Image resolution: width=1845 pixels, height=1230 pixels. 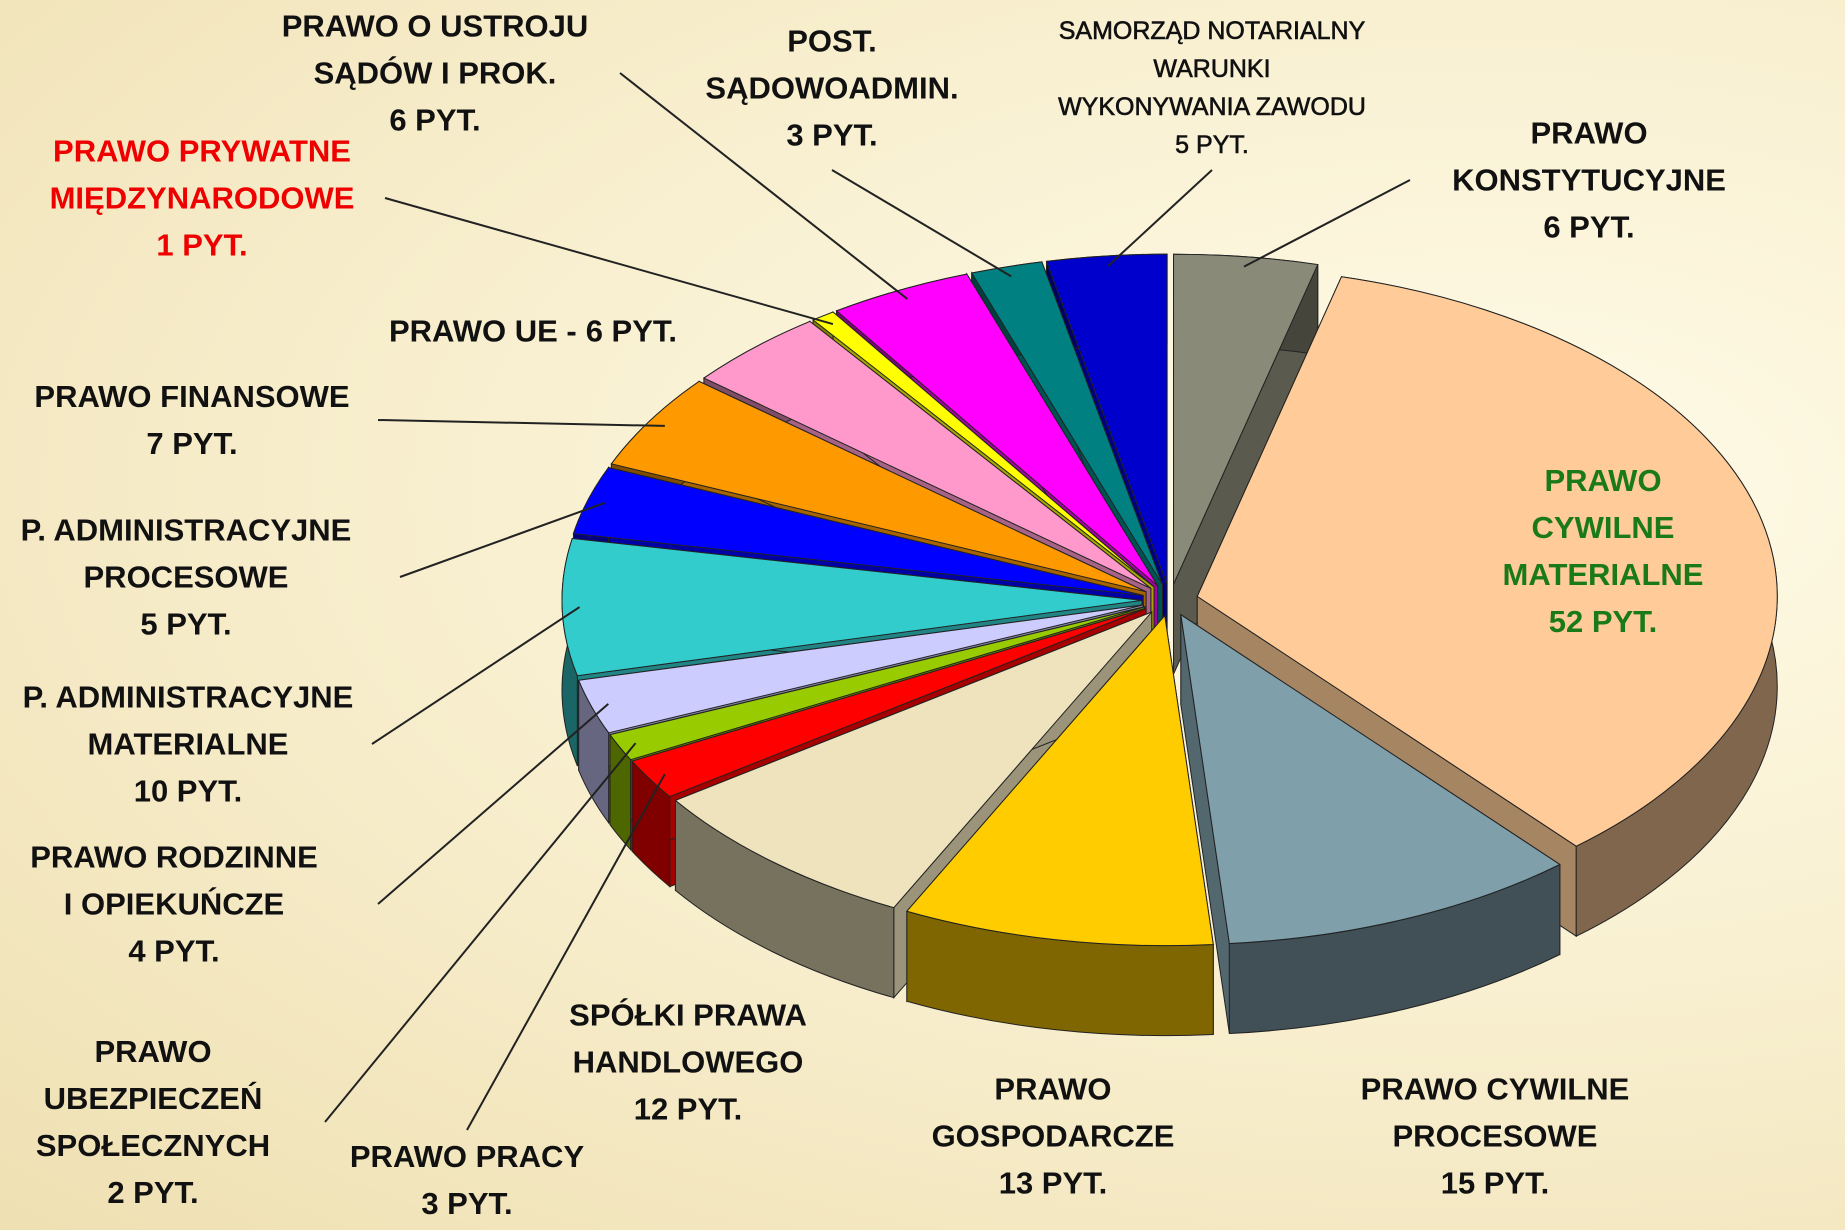 I want to click on slice-label: PRAWO PRACY 3 PYT., so click(x=467, y=1180).